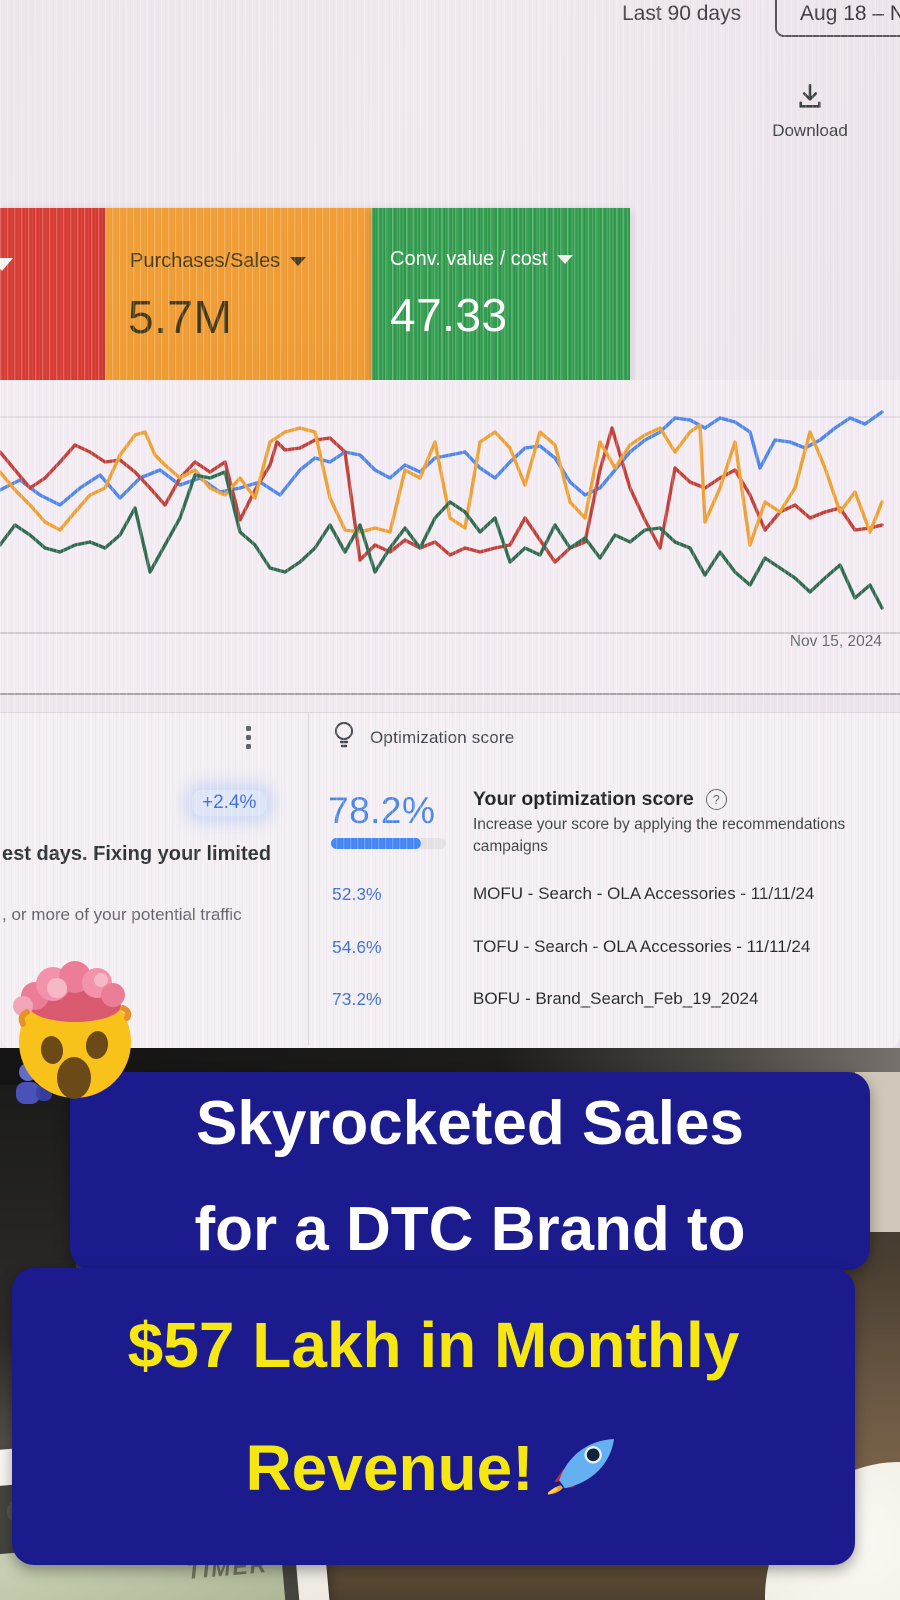  I want to click on recommendation-text-line2: , or more of your potential traffic, so click(122, 914).